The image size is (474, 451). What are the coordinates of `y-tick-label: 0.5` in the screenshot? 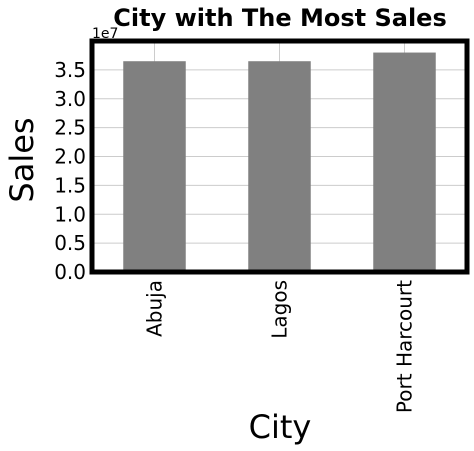 It's located at (70, 243).